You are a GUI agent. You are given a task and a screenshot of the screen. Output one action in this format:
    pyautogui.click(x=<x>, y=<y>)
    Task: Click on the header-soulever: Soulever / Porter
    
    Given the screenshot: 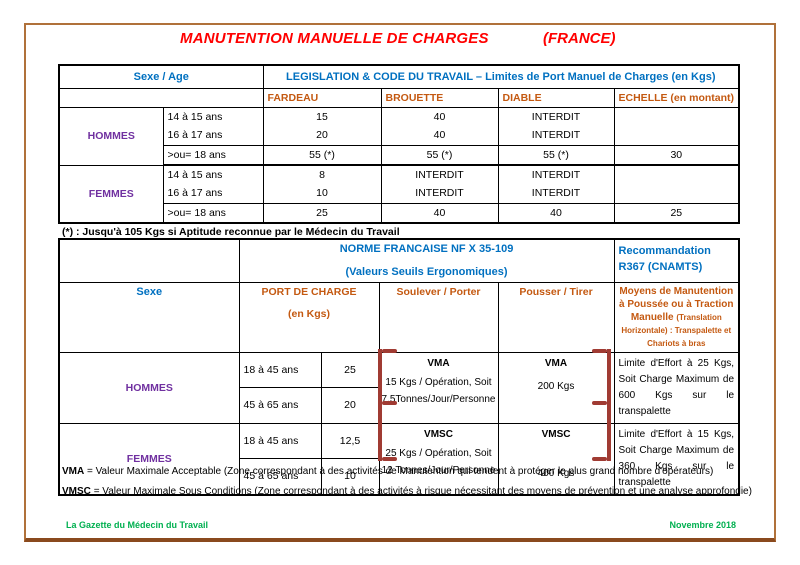 What is the action you would take?
    pyautogui.click(x=438, y=317)
    